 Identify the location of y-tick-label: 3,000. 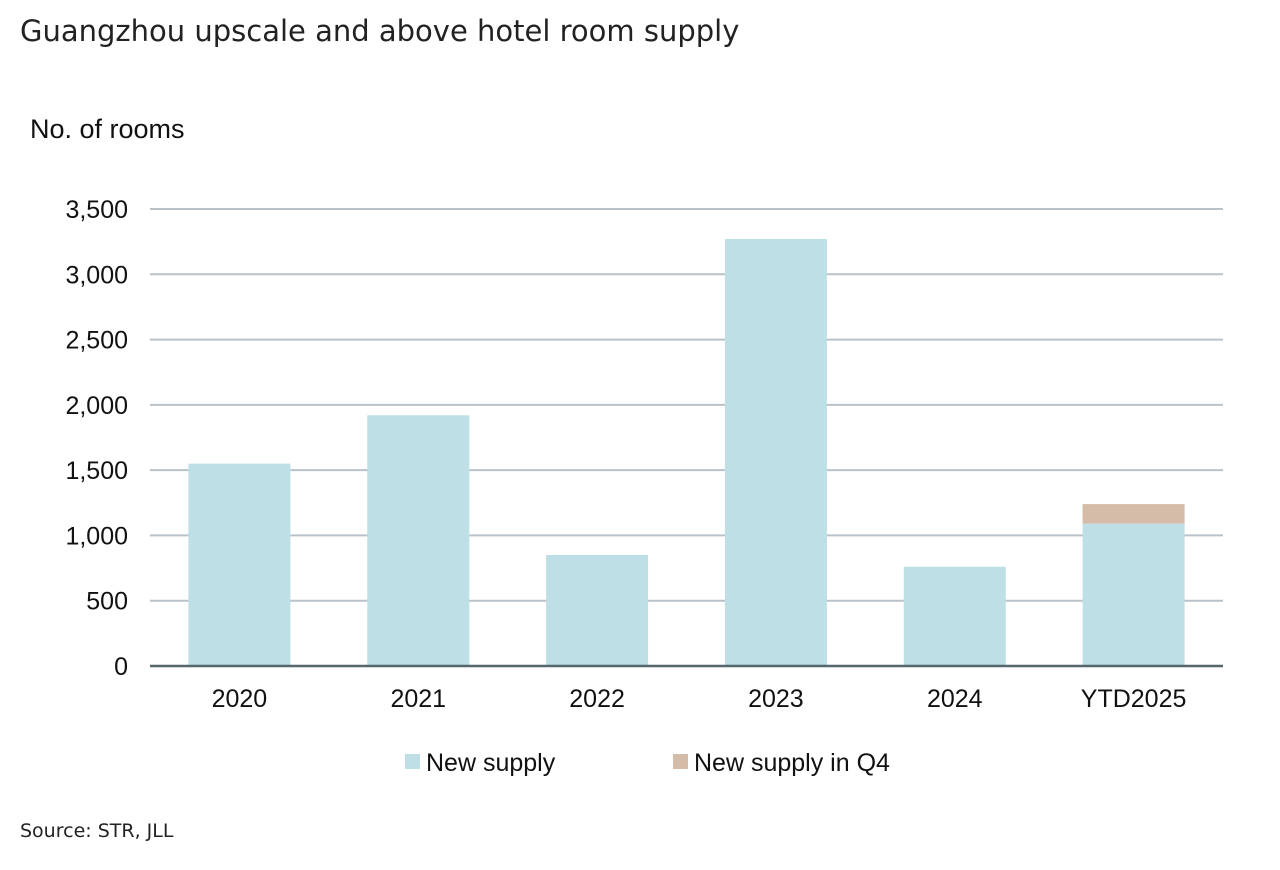
(96, 275).